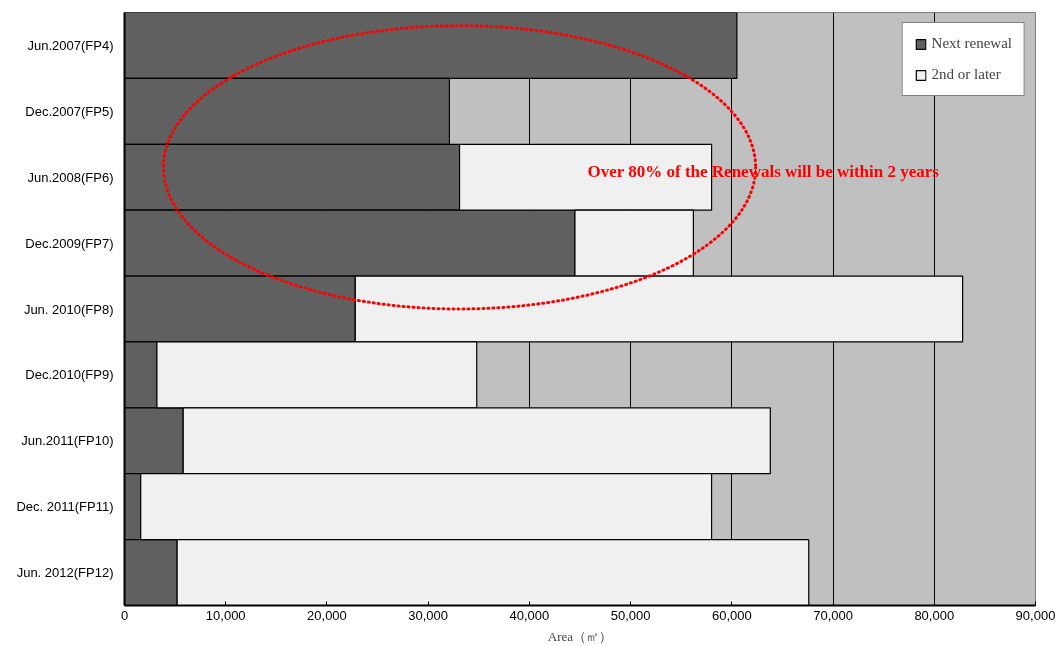 The height and width of the screenshot is (646, 1056). Describe the element at coordinates (327, 615) in the screenshot. I see `x-tick-label: 20,000` at that location.